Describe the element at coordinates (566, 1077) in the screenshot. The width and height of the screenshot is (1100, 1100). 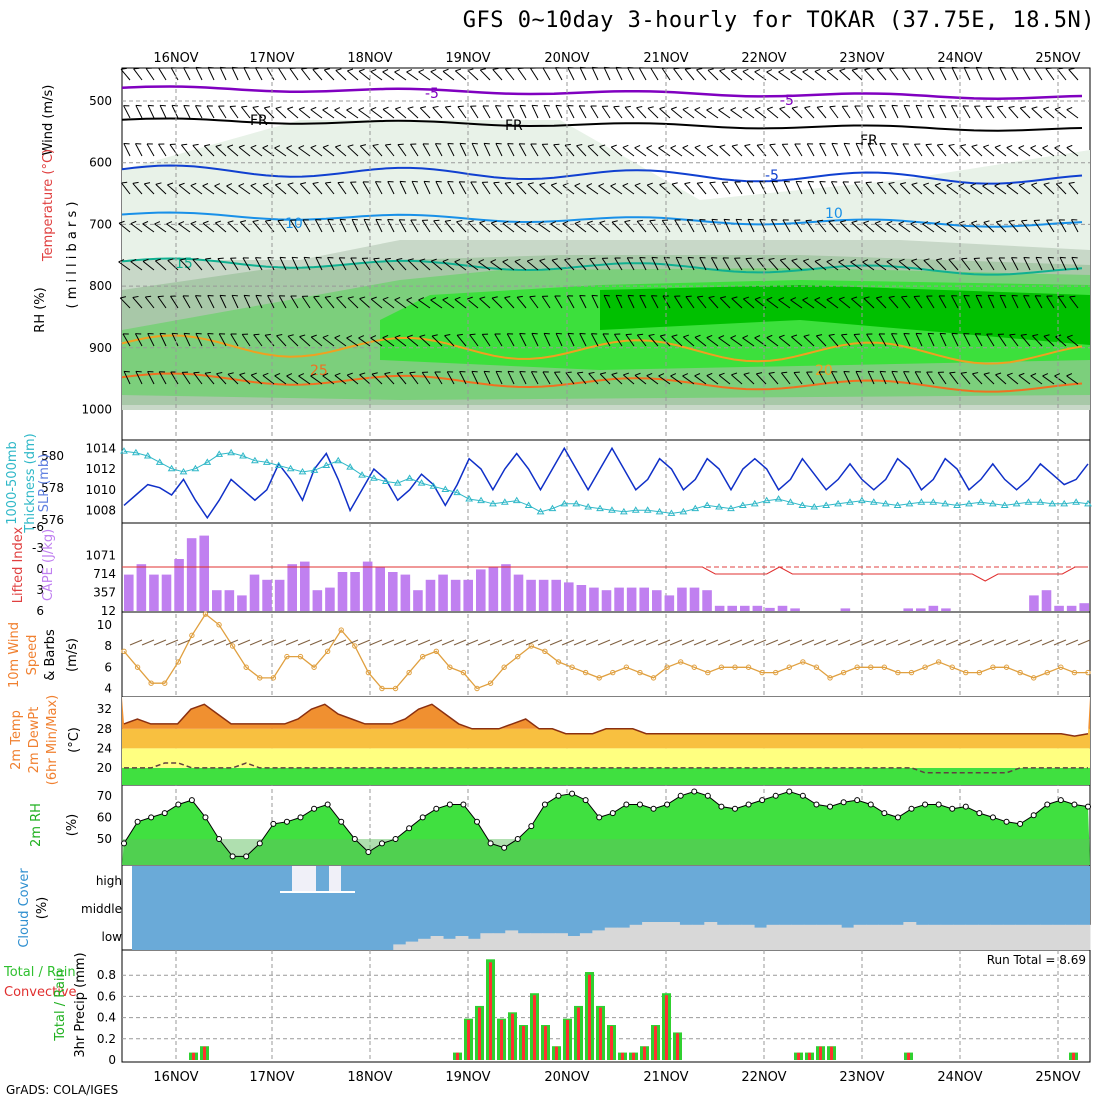
I see `date-label-bottom: 20NOV` at that location.